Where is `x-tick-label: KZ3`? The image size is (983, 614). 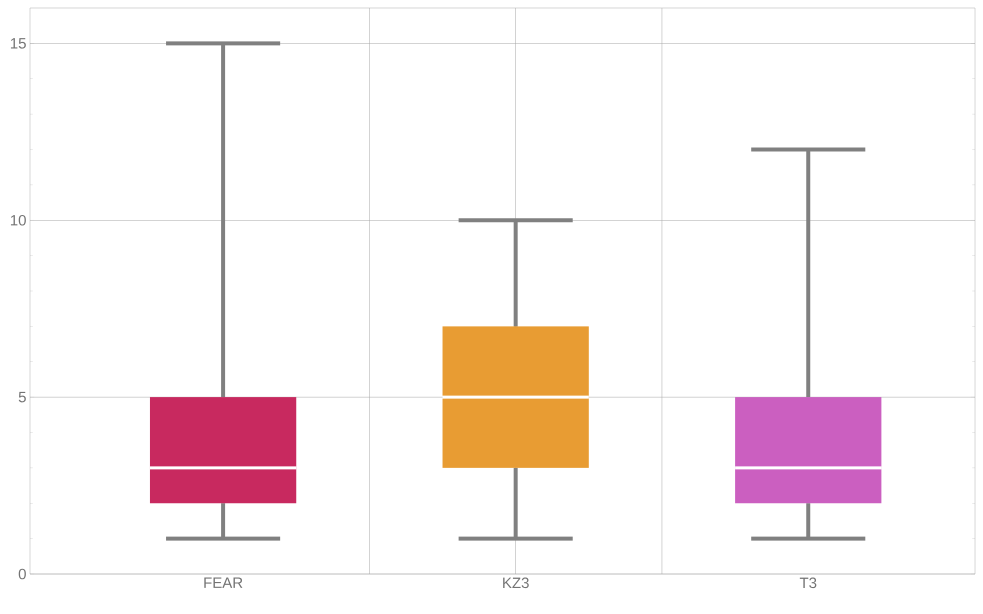 x-tick-label: KZ3 is located at coordinates (516, 583).